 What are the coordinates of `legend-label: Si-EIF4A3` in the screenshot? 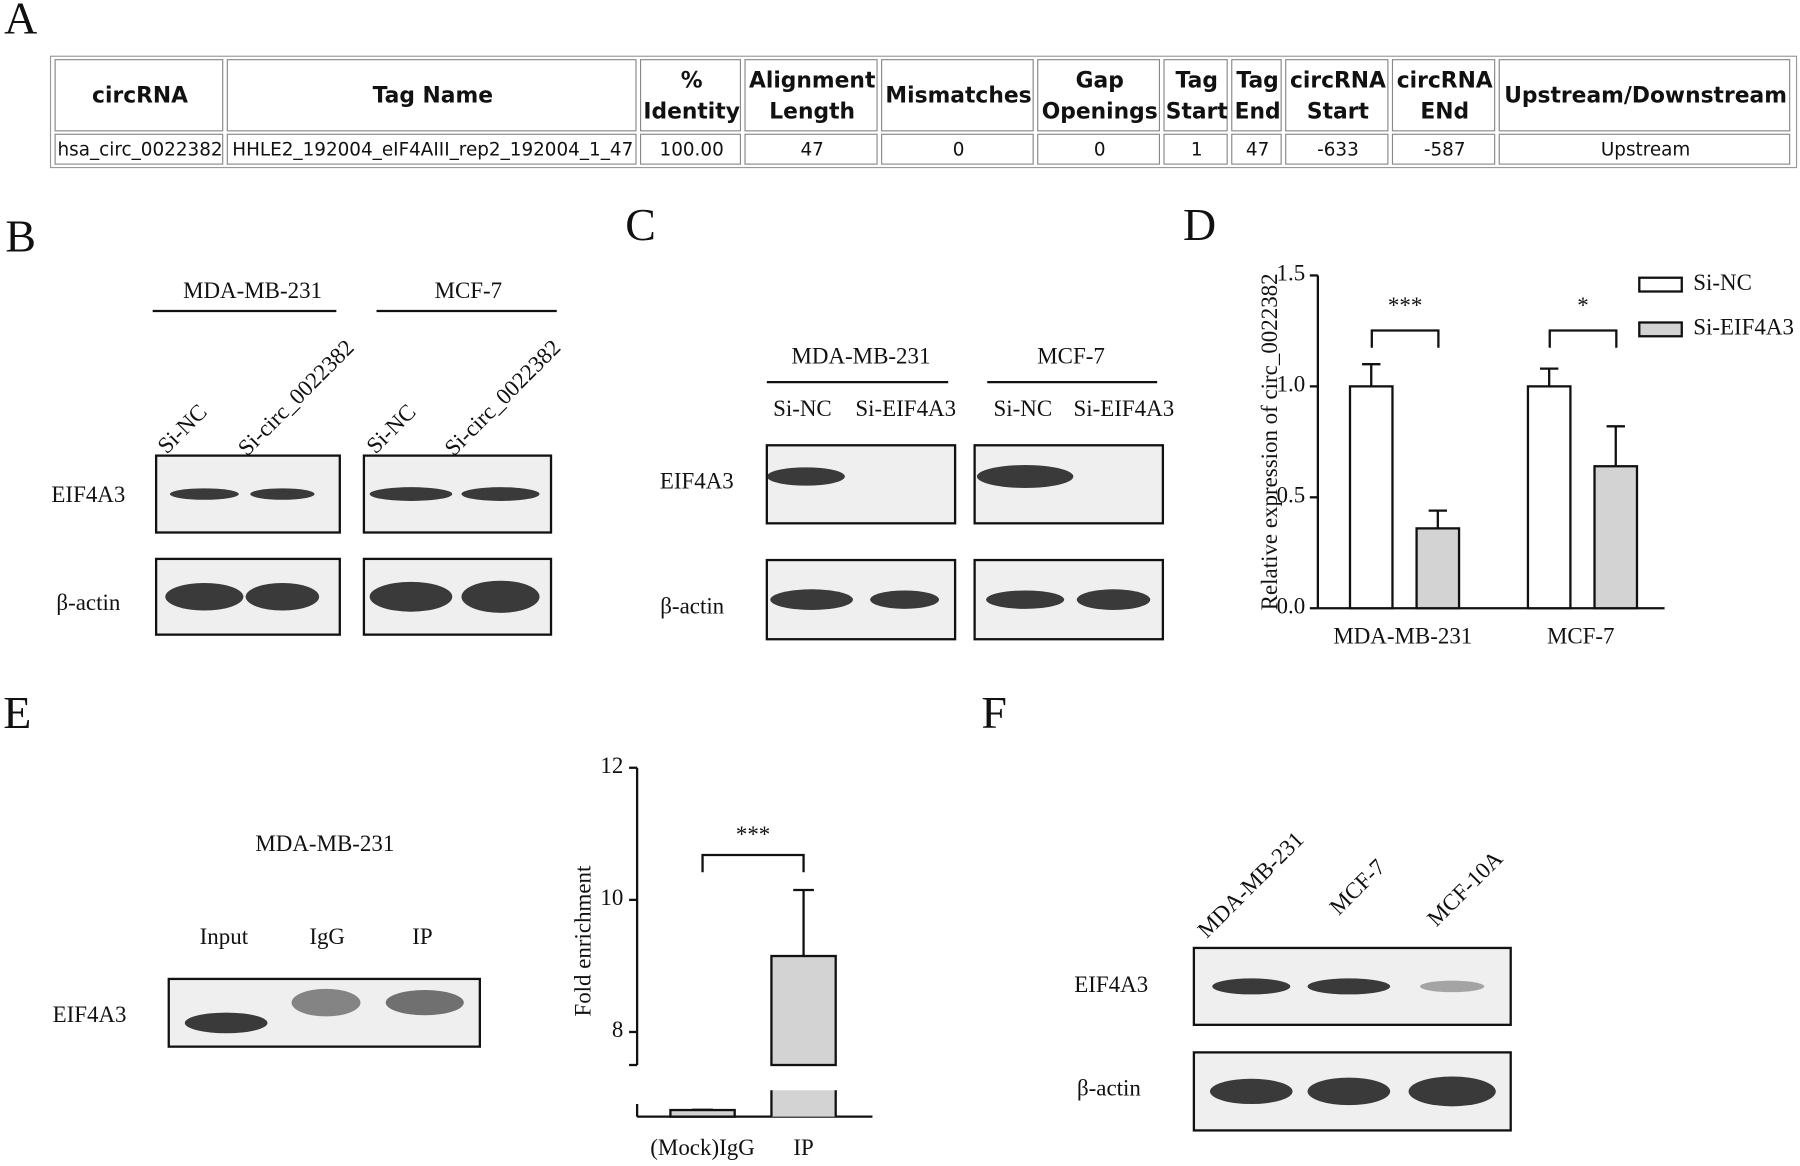 It's located at (1743, 327).